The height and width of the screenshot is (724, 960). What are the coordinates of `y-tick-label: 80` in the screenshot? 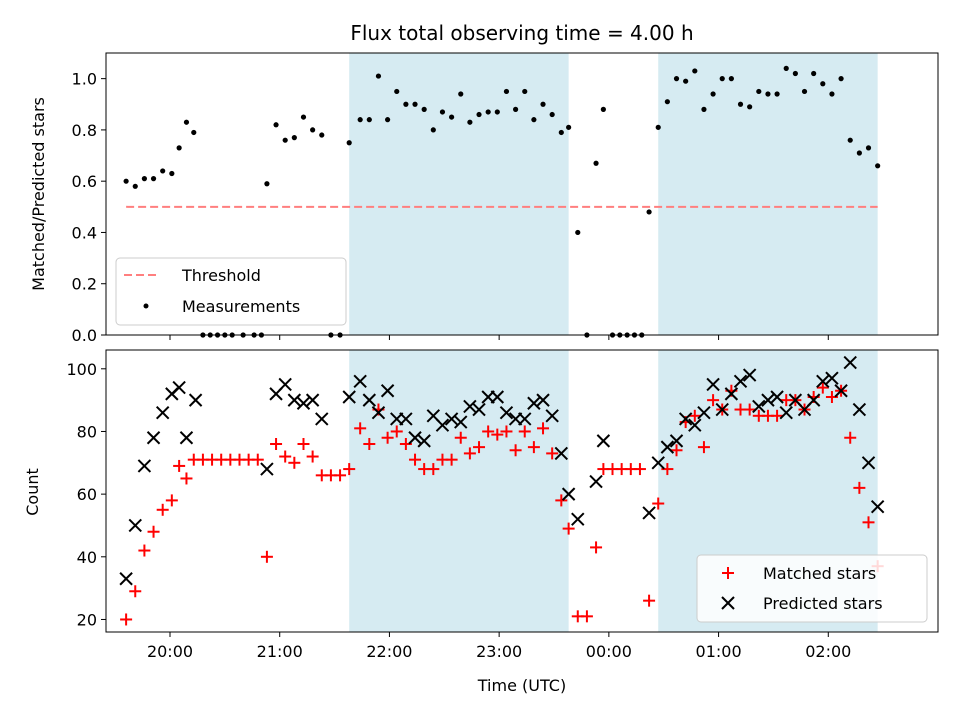 It's located at (87, 431).